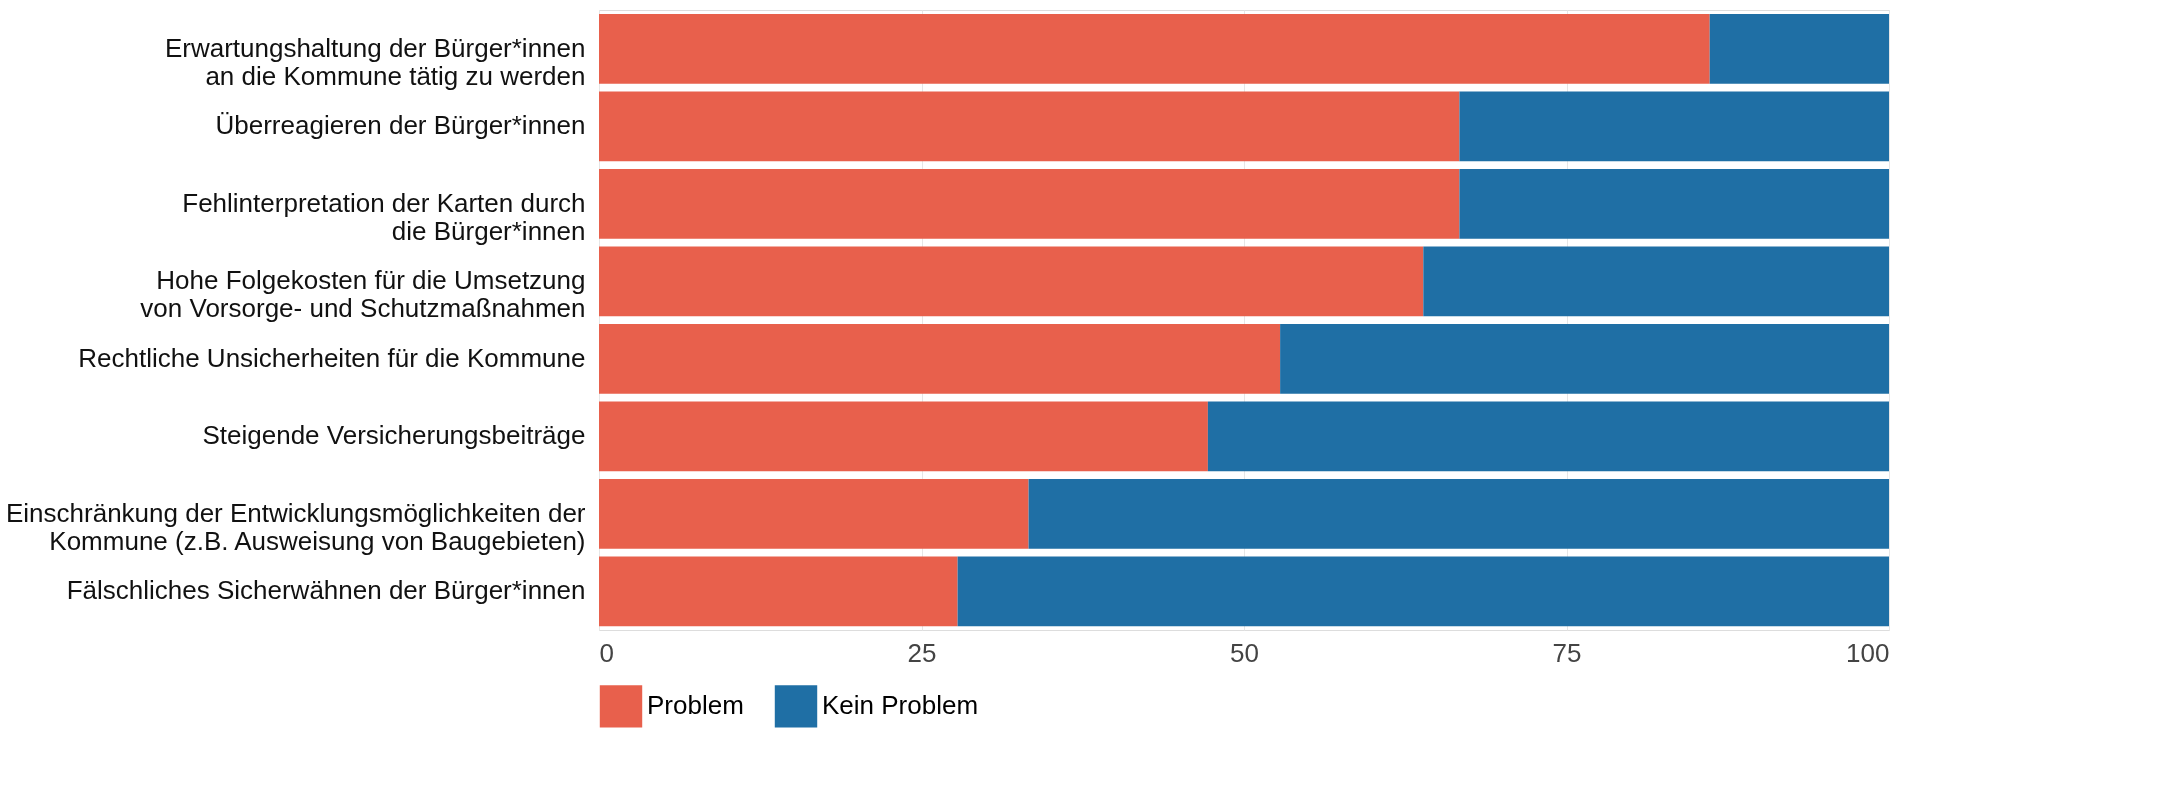 The width and height of the screenshot is (2172, 807). I want to click on y-tick-label: Fehlinterpretation der Karten durch die Bürger*innen, so click(384, 216).